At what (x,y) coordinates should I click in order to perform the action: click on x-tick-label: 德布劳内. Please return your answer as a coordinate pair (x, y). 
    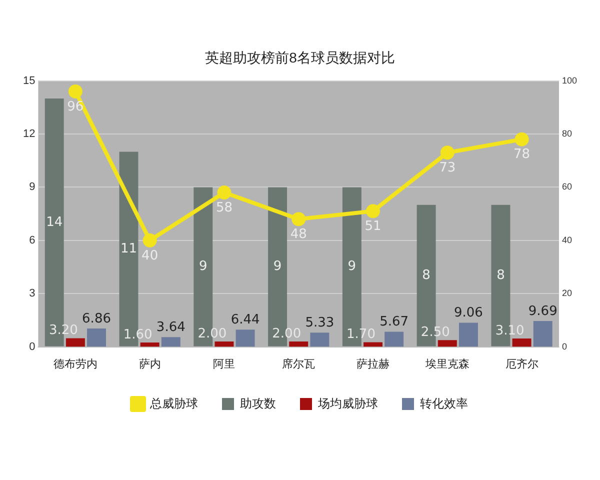
    Looking at the image, I should click on (75, 363).